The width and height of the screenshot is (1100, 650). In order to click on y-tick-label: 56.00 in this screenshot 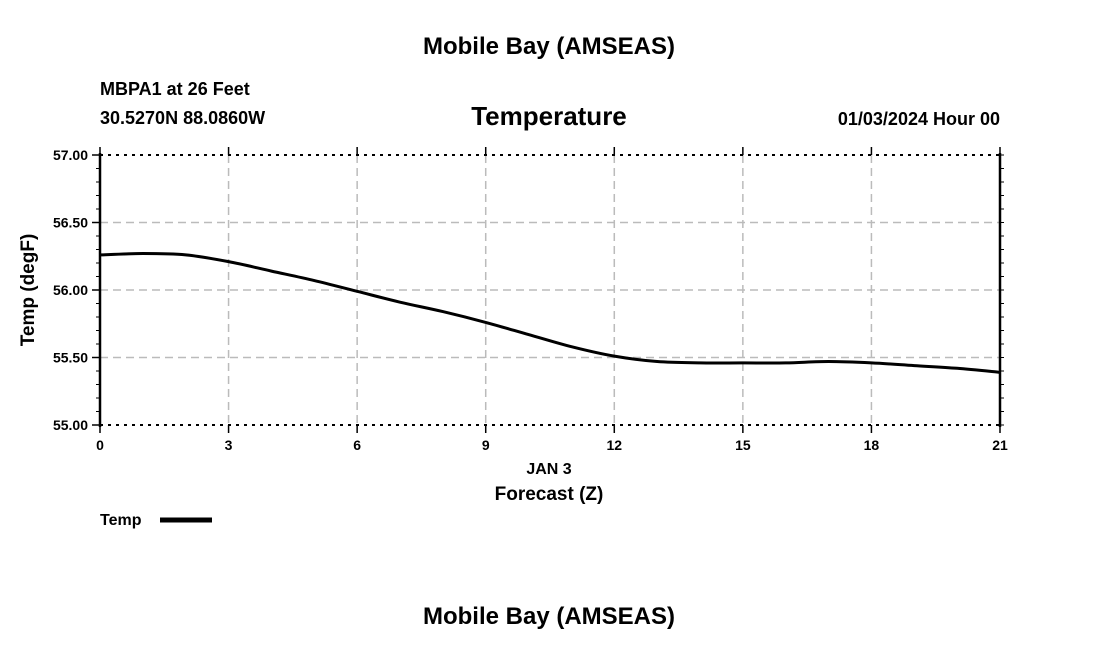, I will do `click(70, 290)`.